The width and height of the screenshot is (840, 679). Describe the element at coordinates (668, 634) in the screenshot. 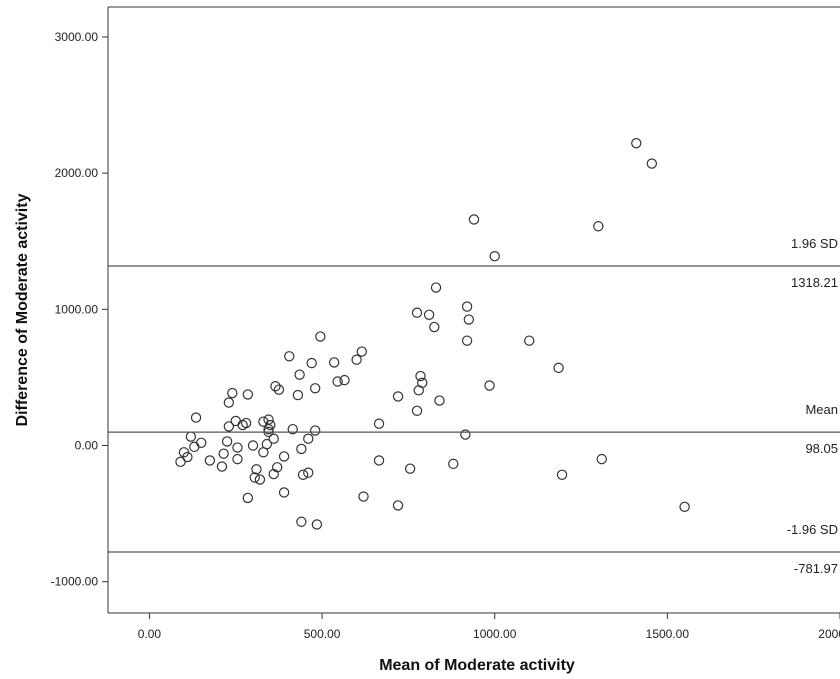

I see `x-tick-label: 1500.00` at that location.